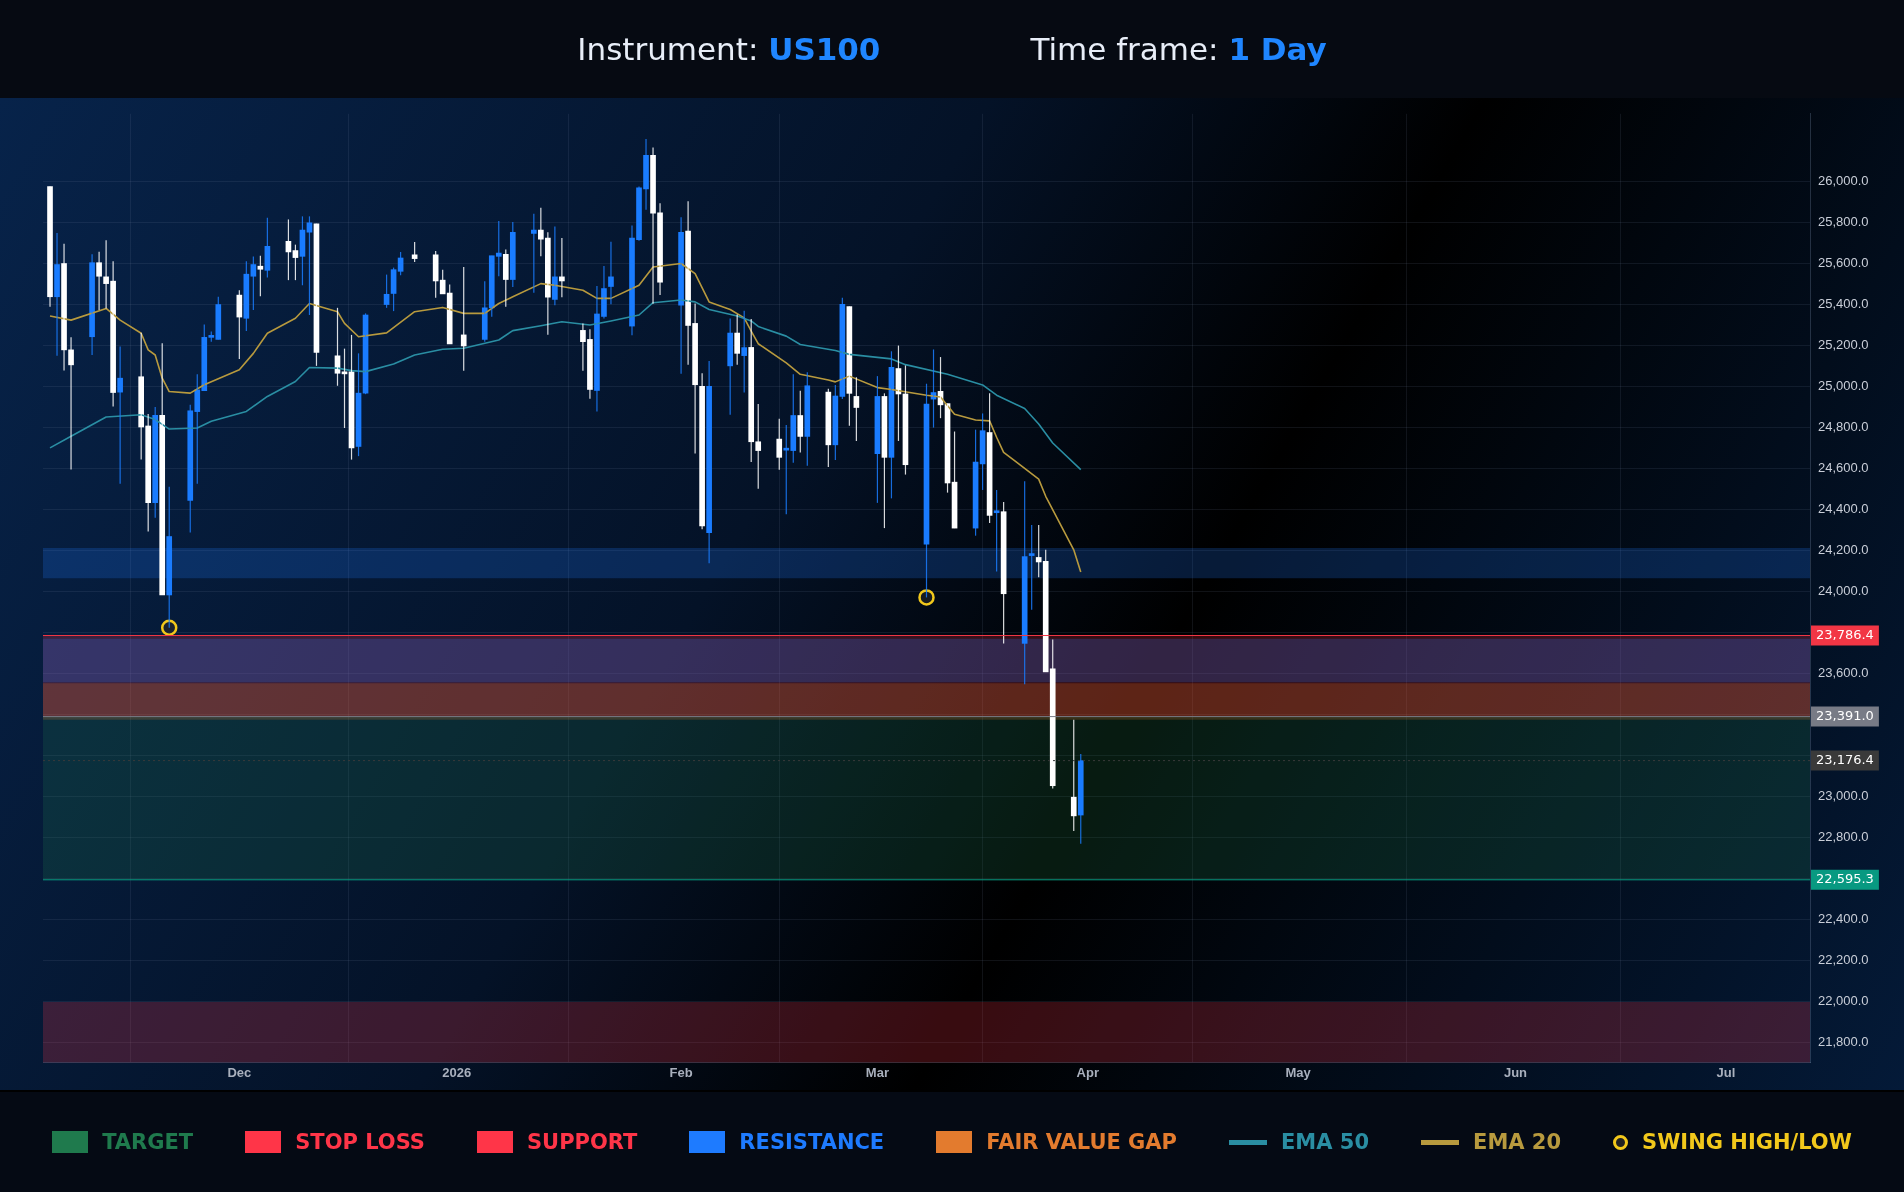 This screenshot has height=1192, width=1904. Describe the element at coordinates (1515, 1072) in the screenshot. I see `x-tick-label: Jun` at that location.